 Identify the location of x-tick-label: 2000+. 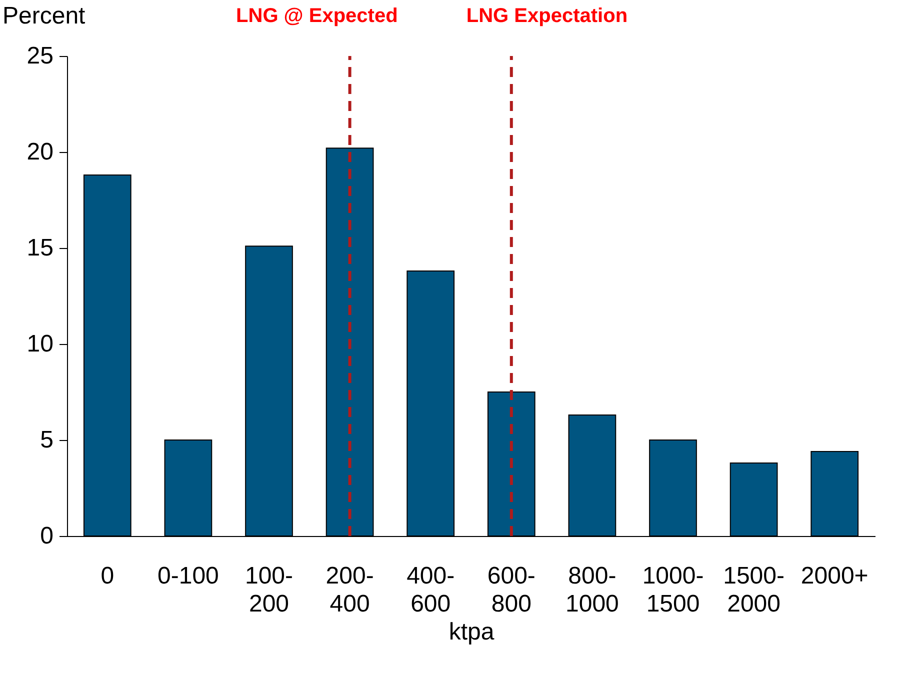
(834, 576).